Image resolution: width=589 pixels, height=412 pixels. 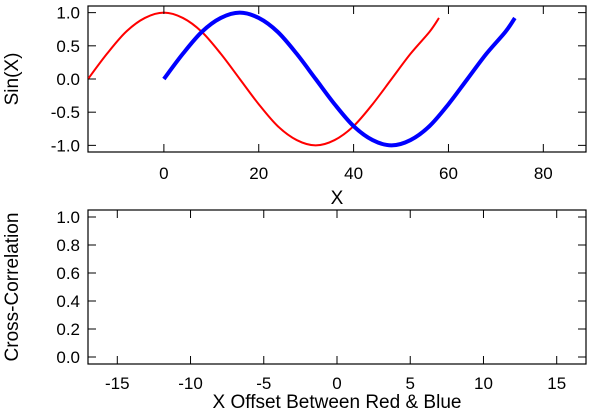 I want to click on cross-correlation-xtick-label: -5, so click(x=263, y=383).